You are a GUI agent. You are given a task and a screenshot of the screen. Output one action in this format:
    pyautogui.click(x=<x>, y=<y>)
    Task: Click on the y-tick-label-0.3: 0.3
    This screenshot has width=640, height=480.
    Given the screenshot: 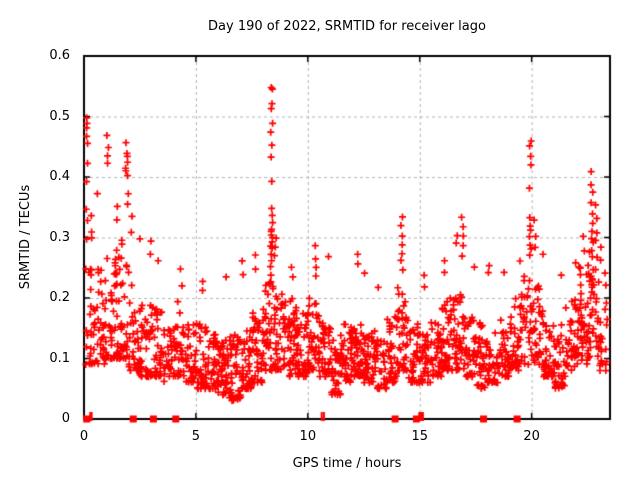 What is the action you would take?
    pyautogui.click(x=59, y=237)
    